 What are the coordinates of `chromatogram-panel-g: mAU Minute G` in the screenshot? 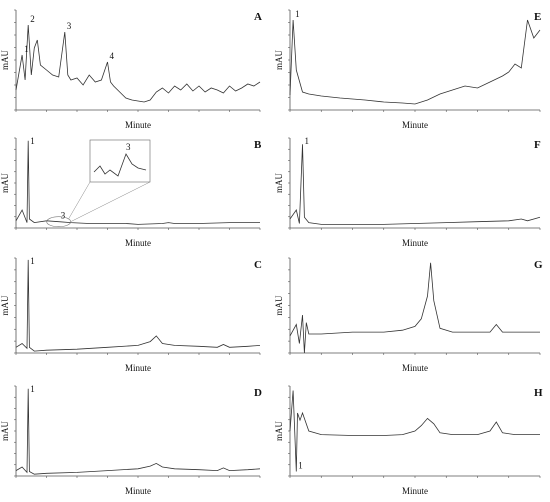 It's located at (408, 315).